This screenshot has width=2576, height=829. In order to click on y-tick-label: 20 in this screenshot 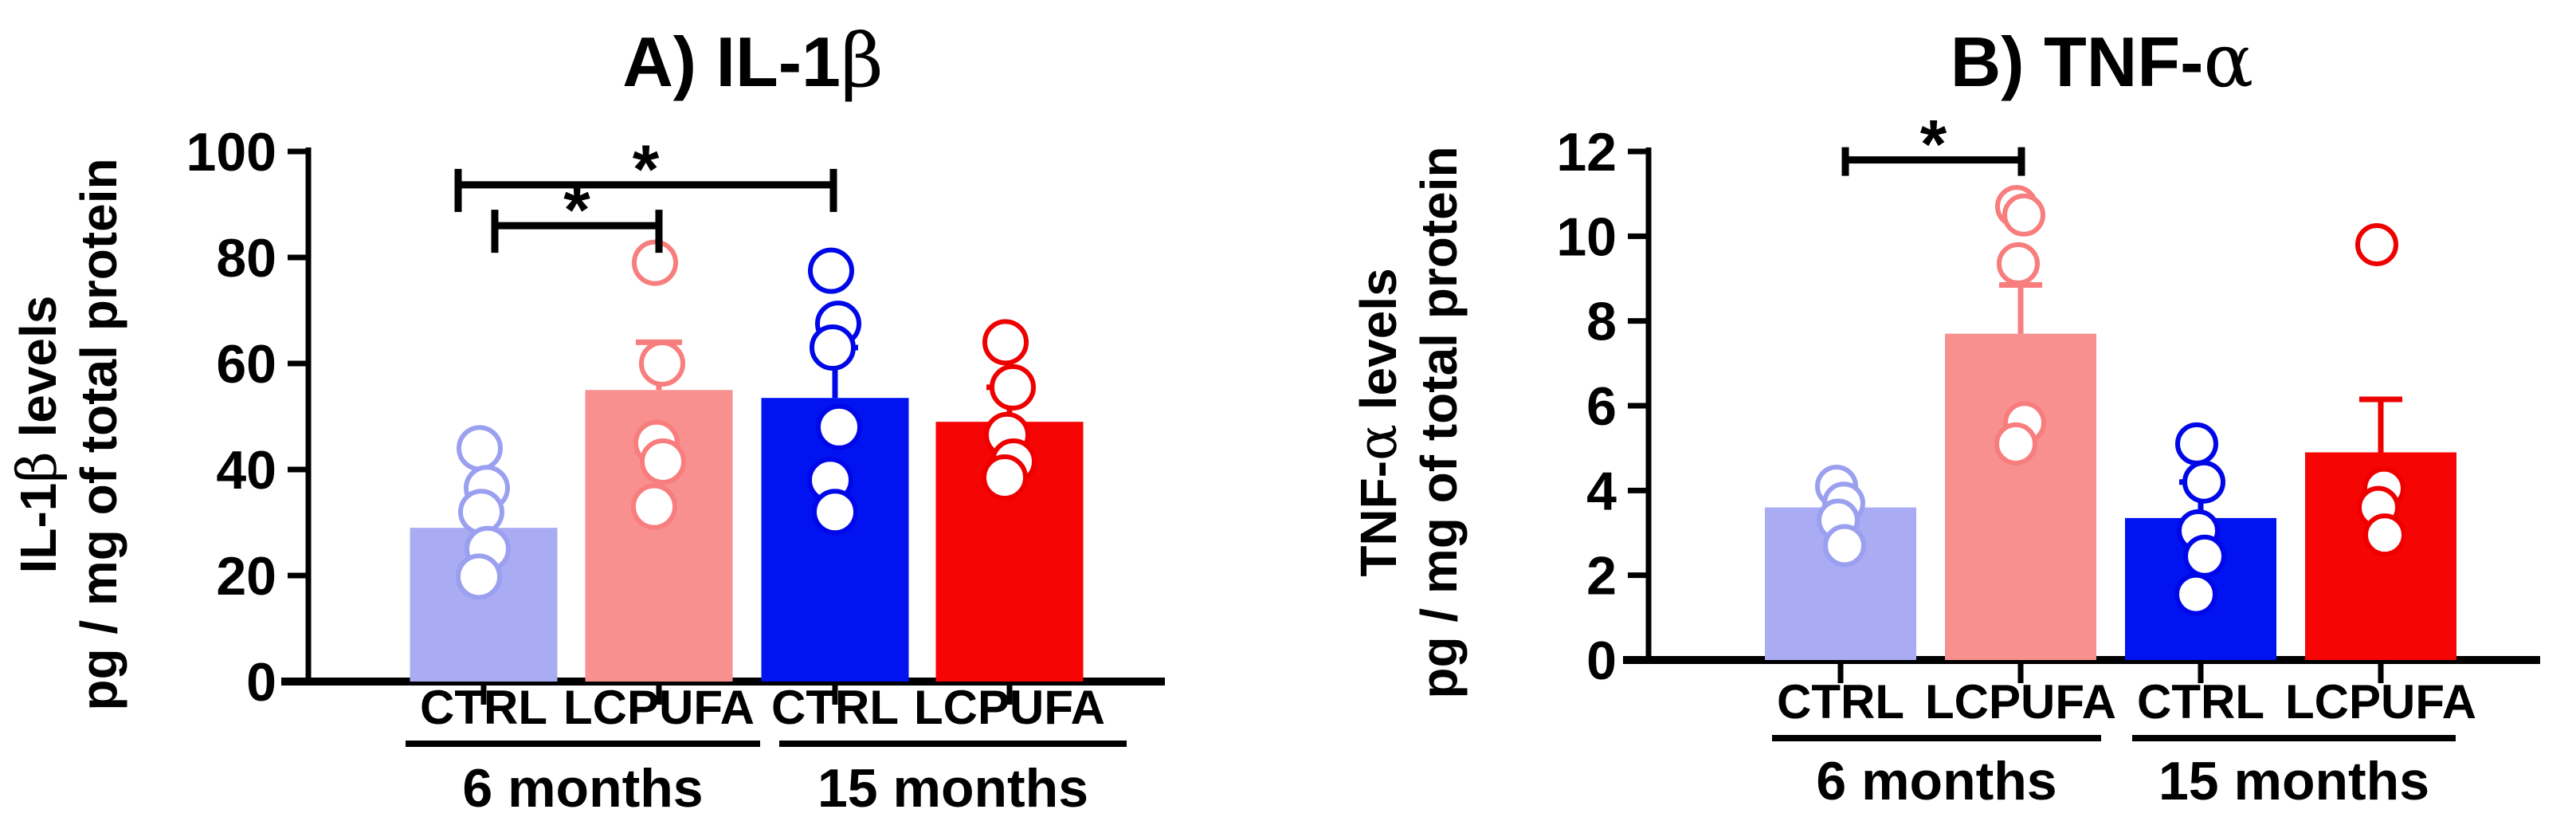, I will do `click(246, 576)`.